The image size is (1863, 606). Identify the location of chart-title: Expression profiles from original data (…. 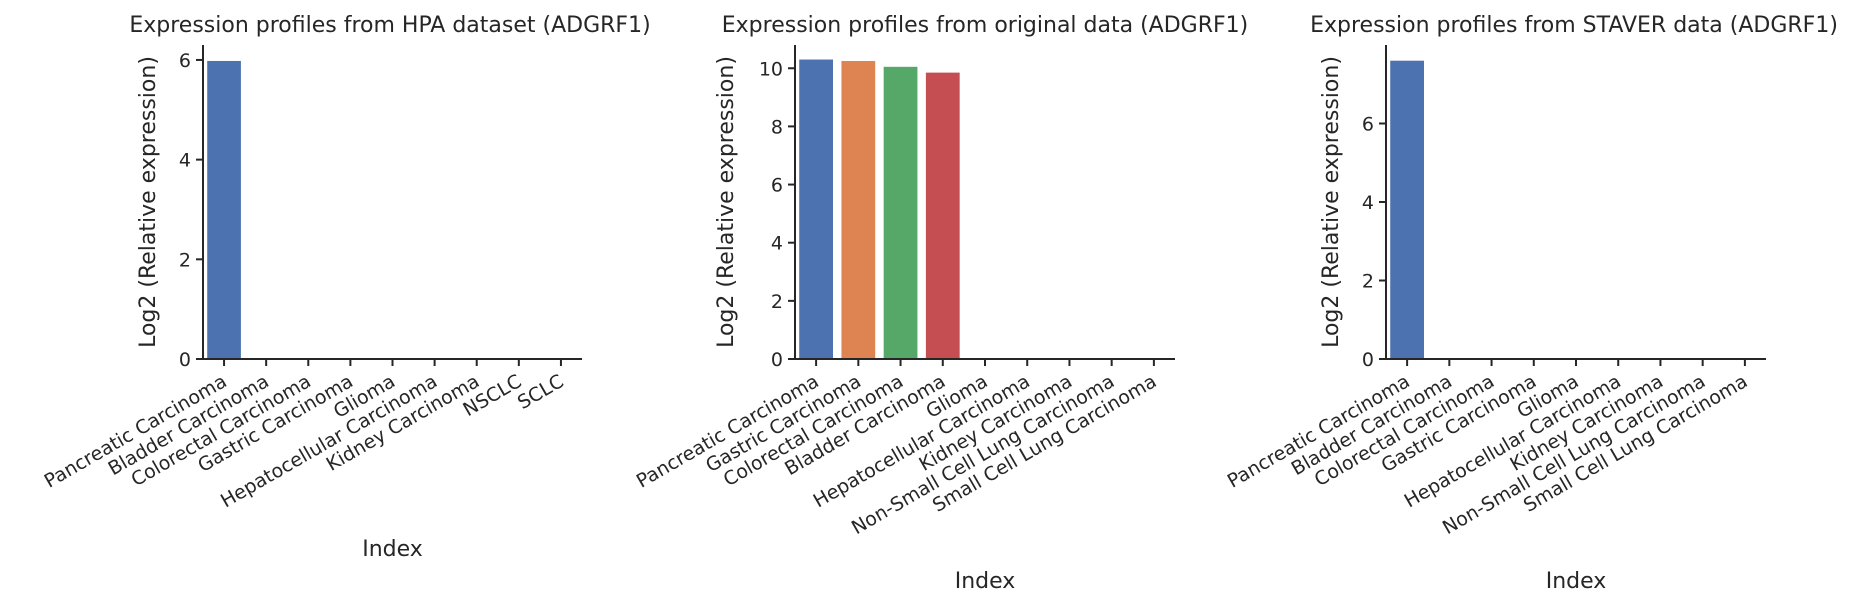
(985, 25).